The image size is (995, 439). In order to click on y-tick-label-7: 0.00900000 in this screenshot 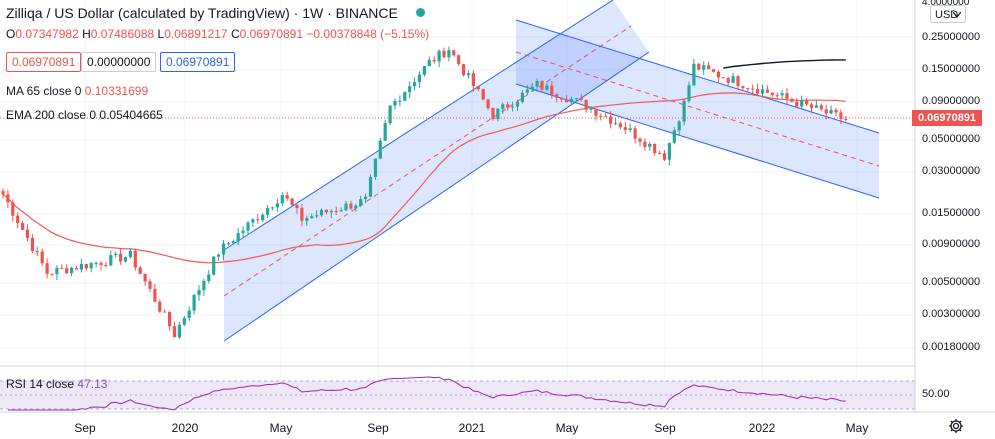, I will do `click(951, 244)`.